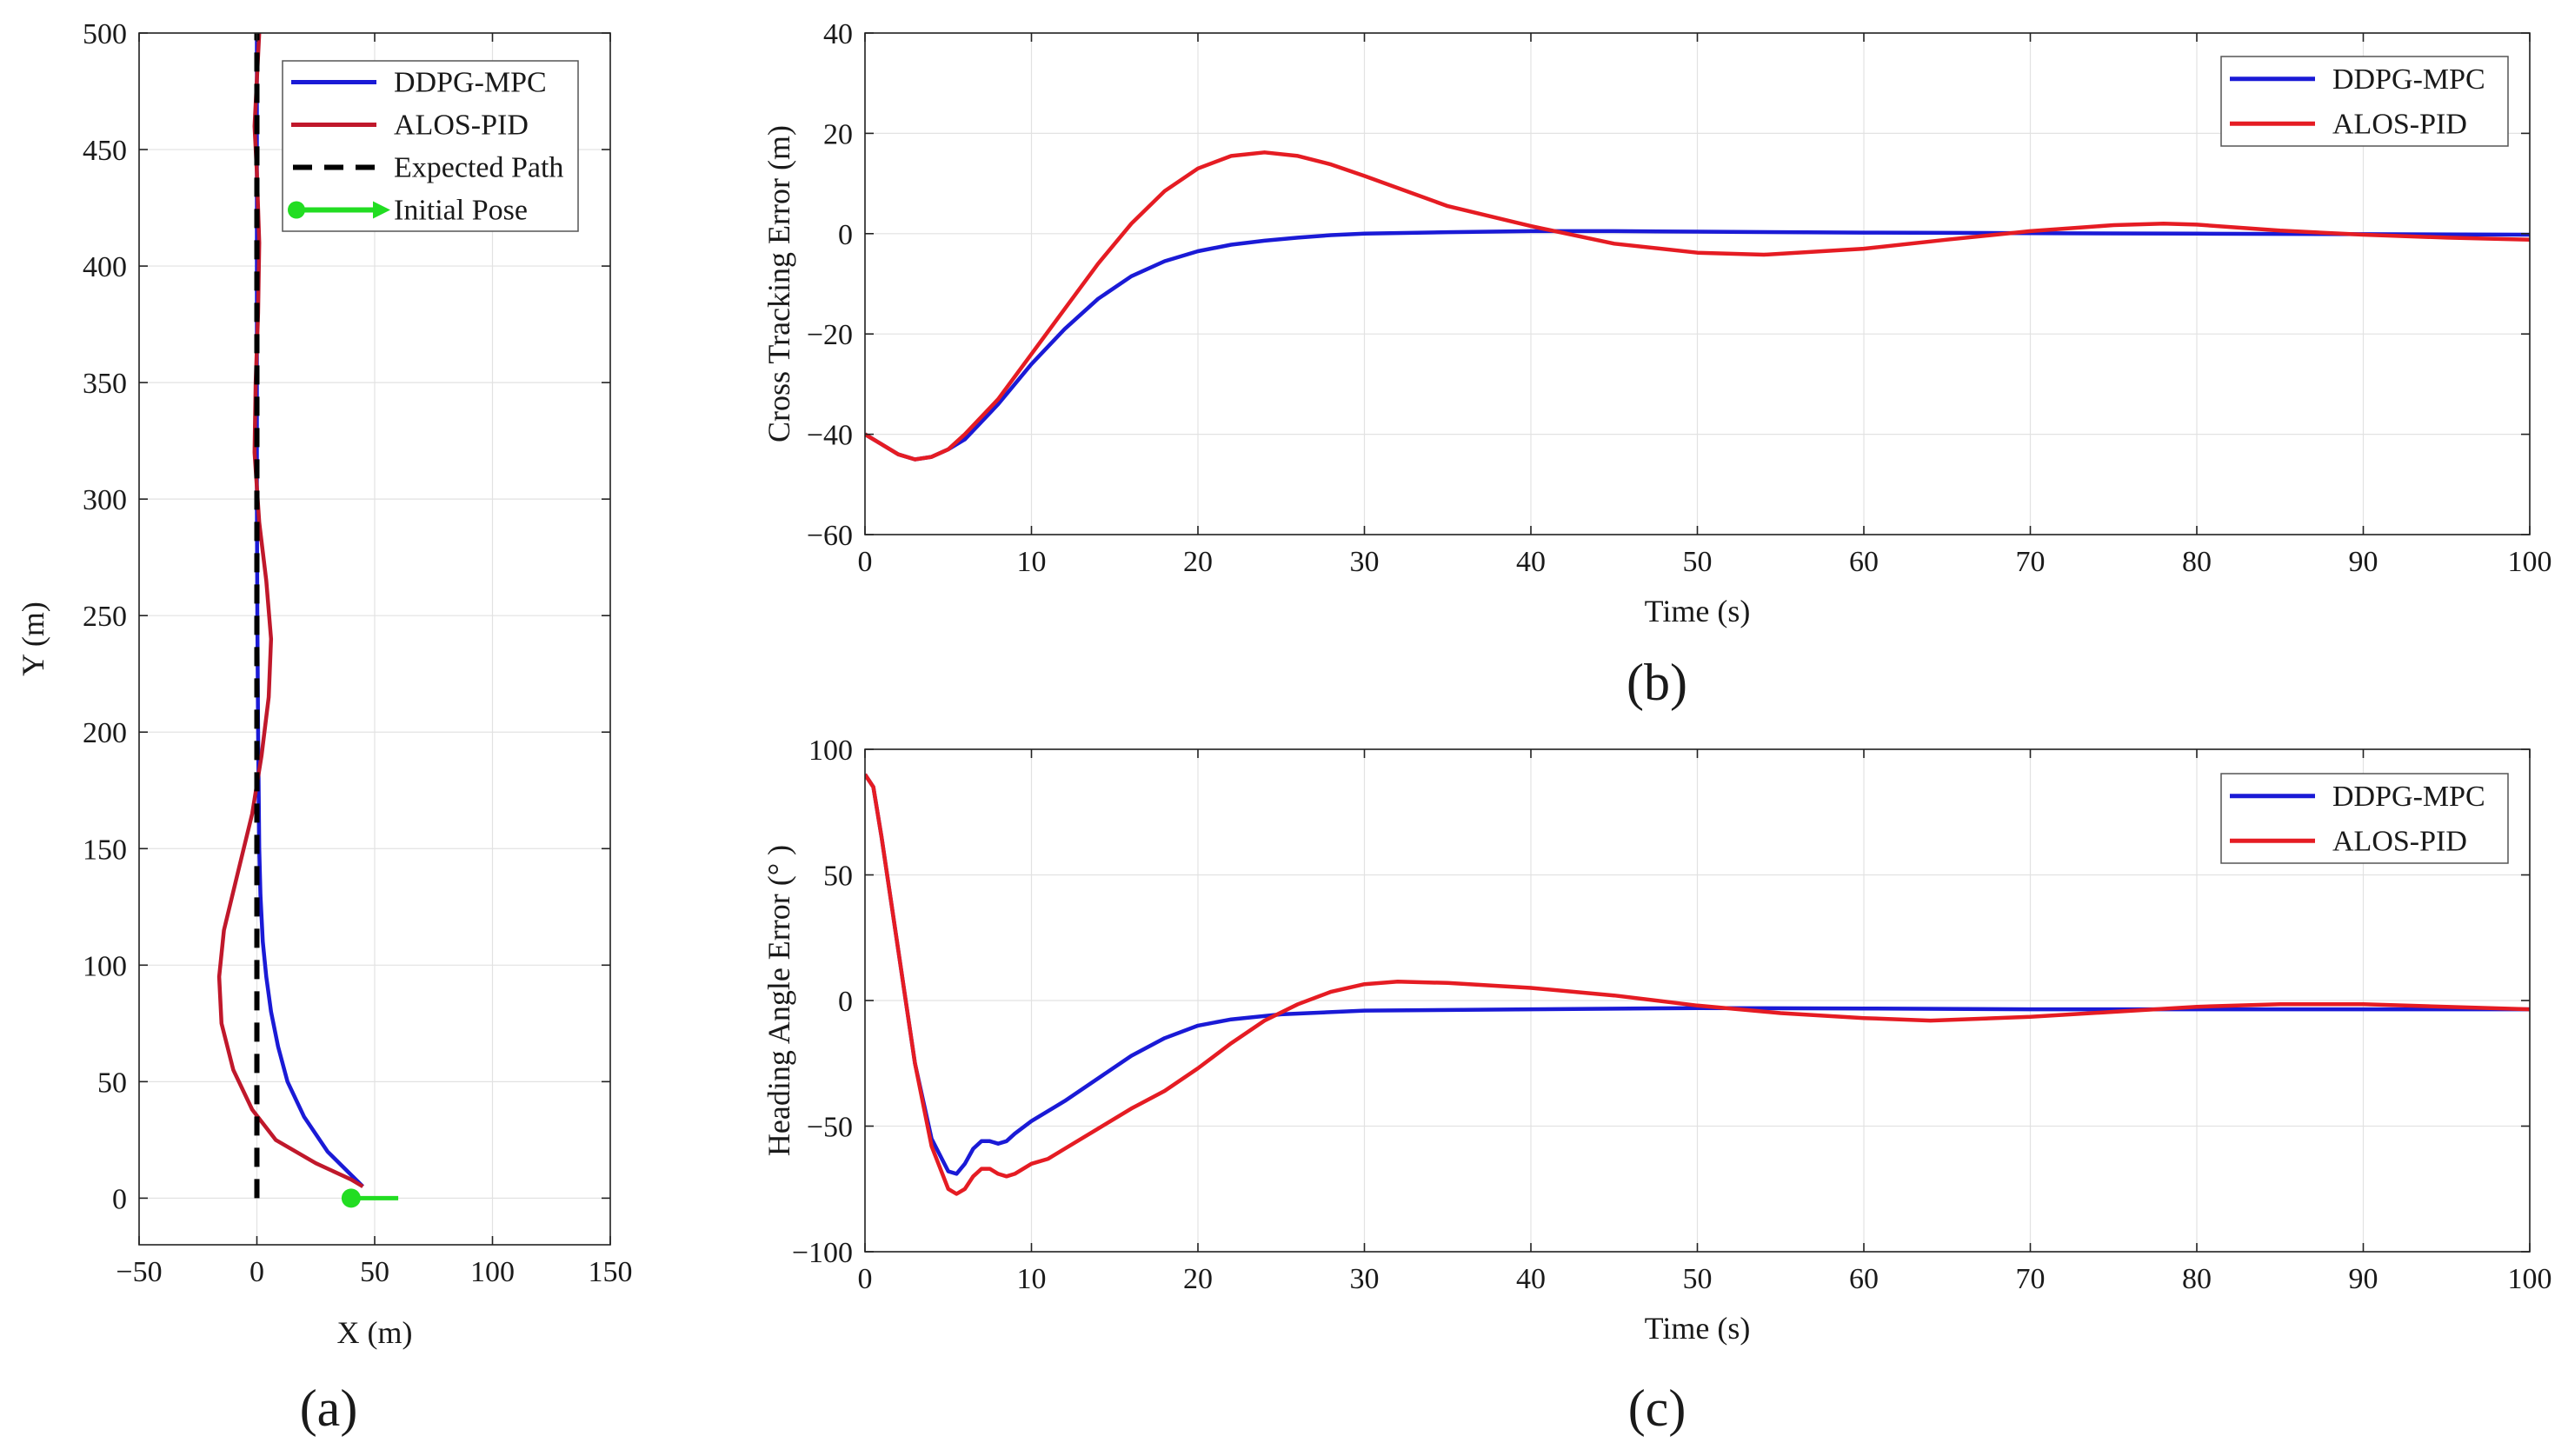 This screenshot has height=1456, width=2568. Describe the element at coordinates (139, 1272) in the screenshot. I see `x-tick-label: −50` at that location.